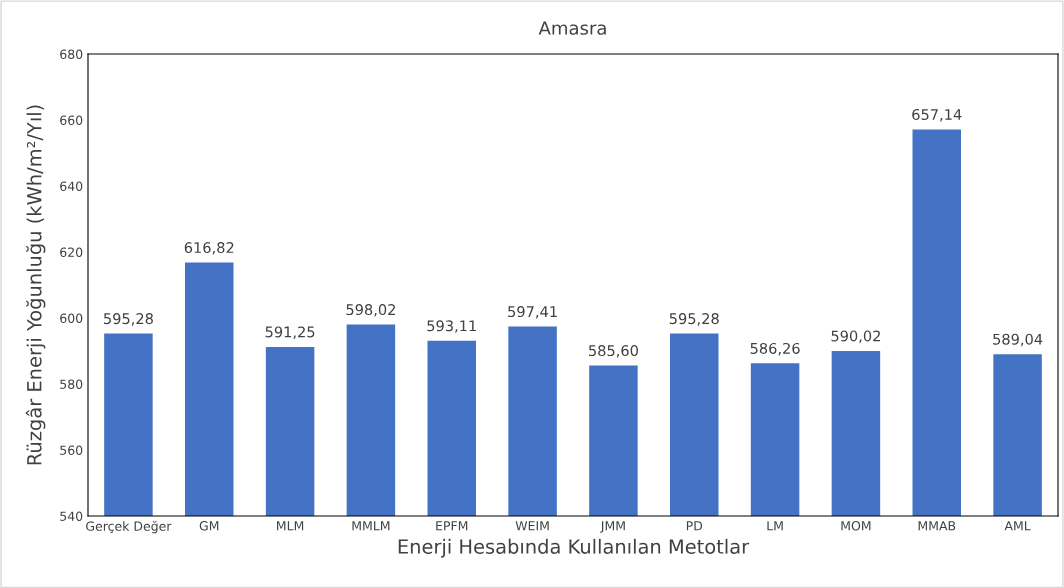 This screenshot has width=1064, height=588. What do you see at coordinates (572, 28) in the screenshot?
I see `chart-title: Amasra` at bounding box center [572, 28].